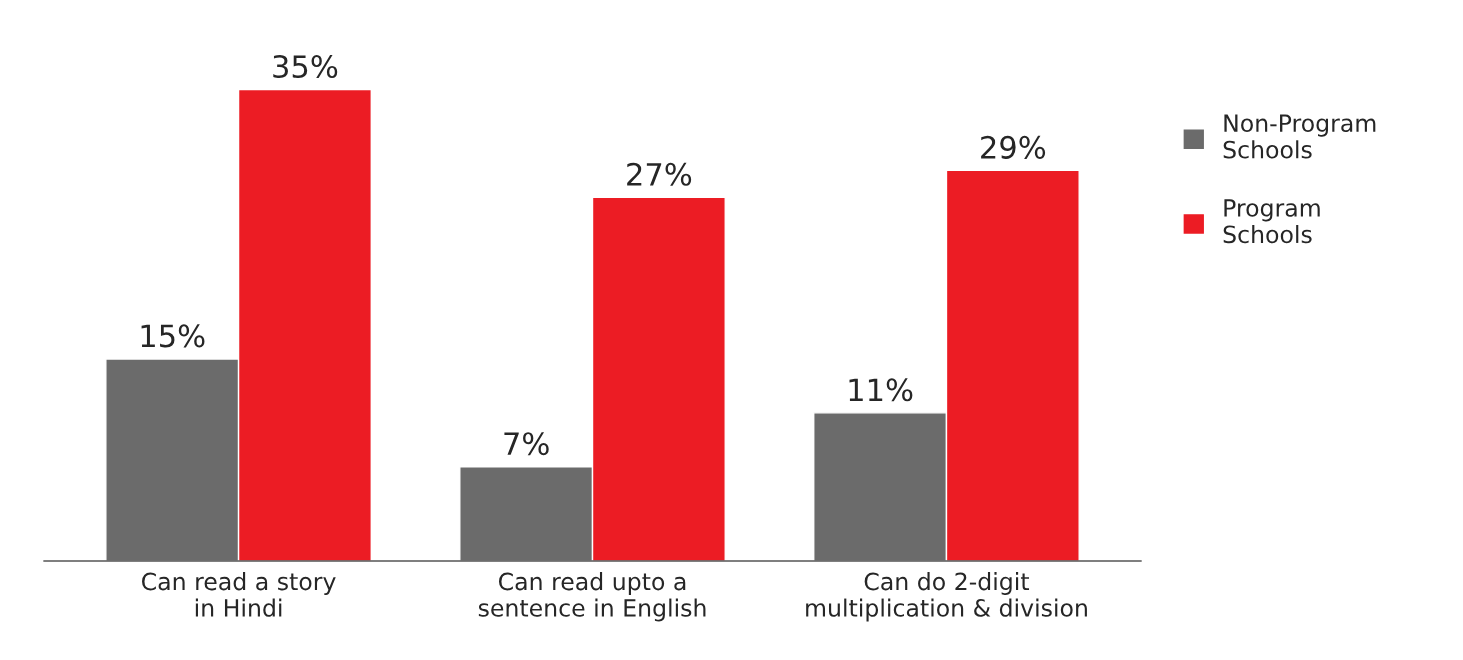 The height and width of the screenshot is (660, 1463). What do you see at coordinates (239, 594) in the screenshot?
I see `x-tick-label: Can read a story in Hindi` at bounding box center [239, 594].